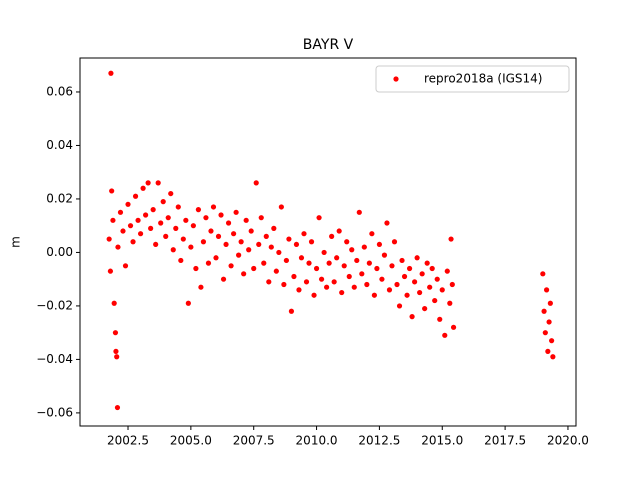  Describe the element at coordinates (396, 79) in the screenshot. I see `legend-marker` at that location.